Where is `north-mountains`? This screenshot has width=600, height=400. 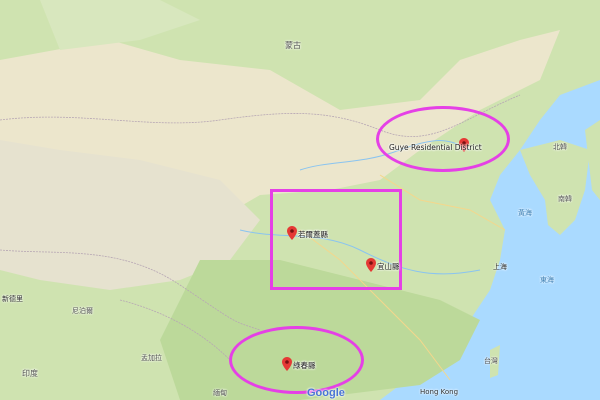 north-mountains is located at coordinates (120, 25).